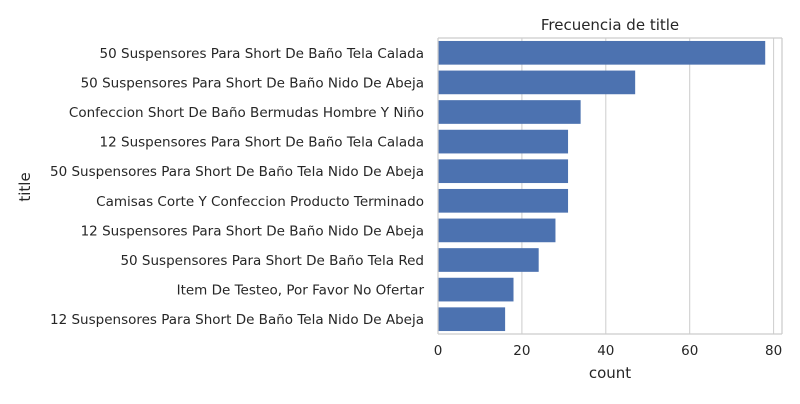  I want to click on x-tick-labels: 0 20 40 60 80, so click(608, 351).